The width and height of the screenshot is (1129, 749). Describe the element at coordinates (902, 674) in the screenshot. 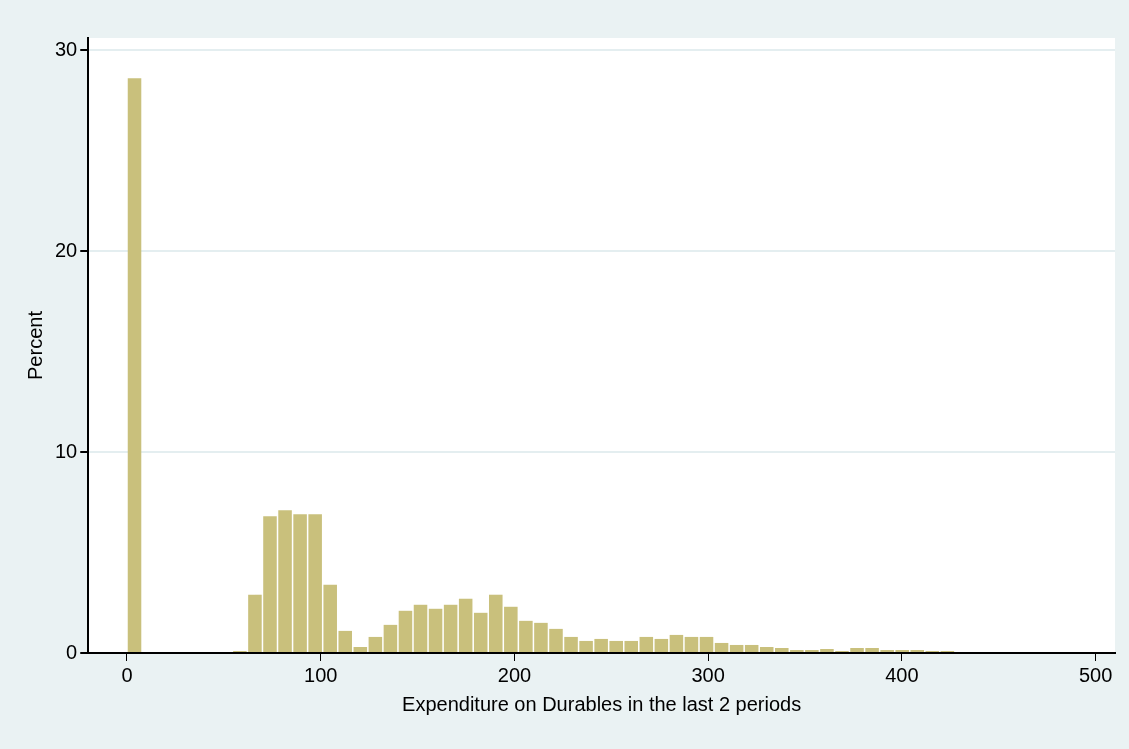

I see `x-tick-label: 400` at that location.